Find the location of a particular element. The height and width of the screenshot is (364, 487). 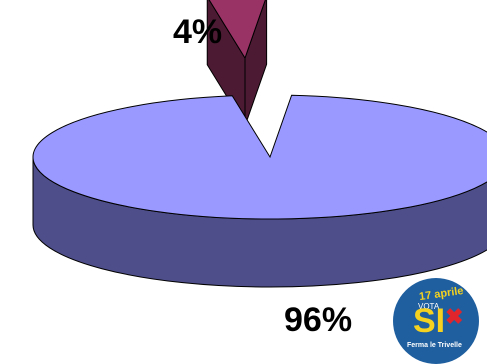

logo-si-text: SI is located at coordinates (429, 321).